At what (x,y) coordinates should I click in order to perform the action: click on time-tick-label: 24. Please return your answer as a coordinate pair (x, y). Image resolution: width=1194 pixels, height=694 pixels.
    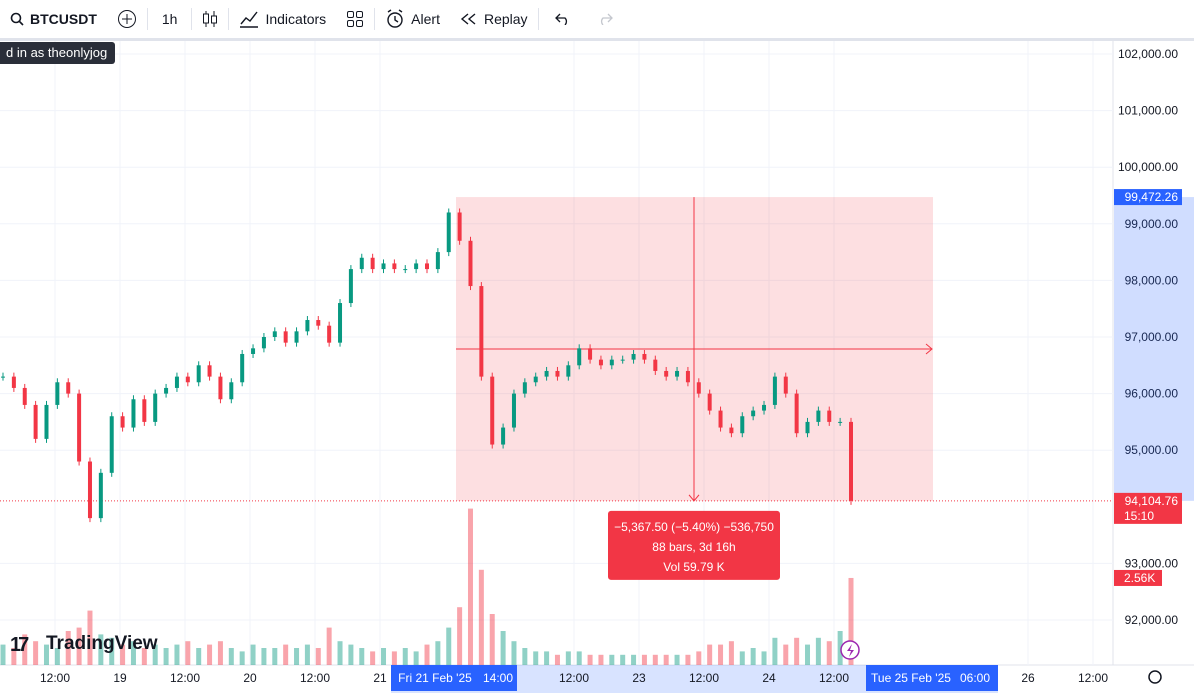
    Looking at the image, I should click on (769, 678).